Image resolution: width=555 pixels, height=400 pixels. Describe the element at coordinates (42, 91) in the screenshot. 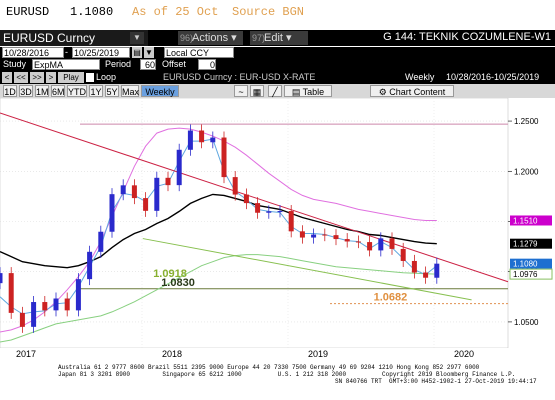

I see `period-button-1m: 1M` at that location.